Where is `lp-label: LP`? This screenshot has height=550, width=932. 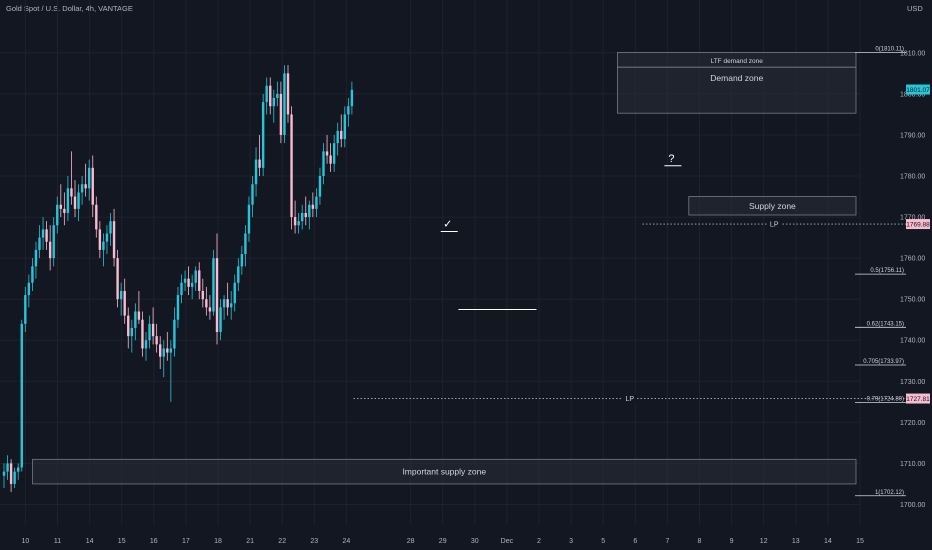
lp-label: LP is located at coordinates (629, 399).